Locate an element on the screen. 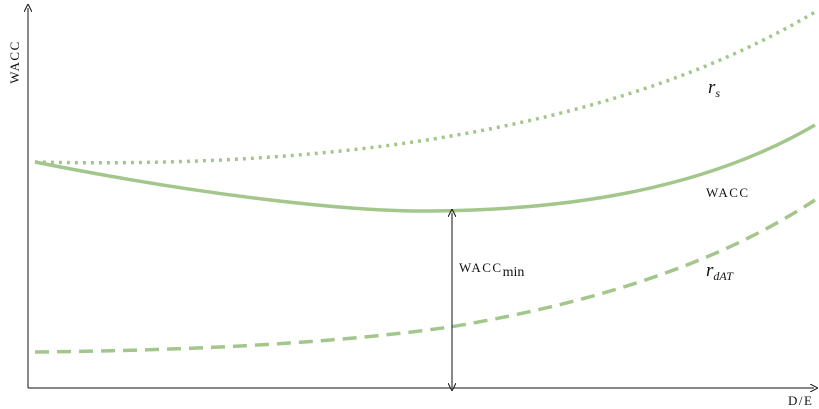  label-sub: dAT is located at coordinates (723, 276).